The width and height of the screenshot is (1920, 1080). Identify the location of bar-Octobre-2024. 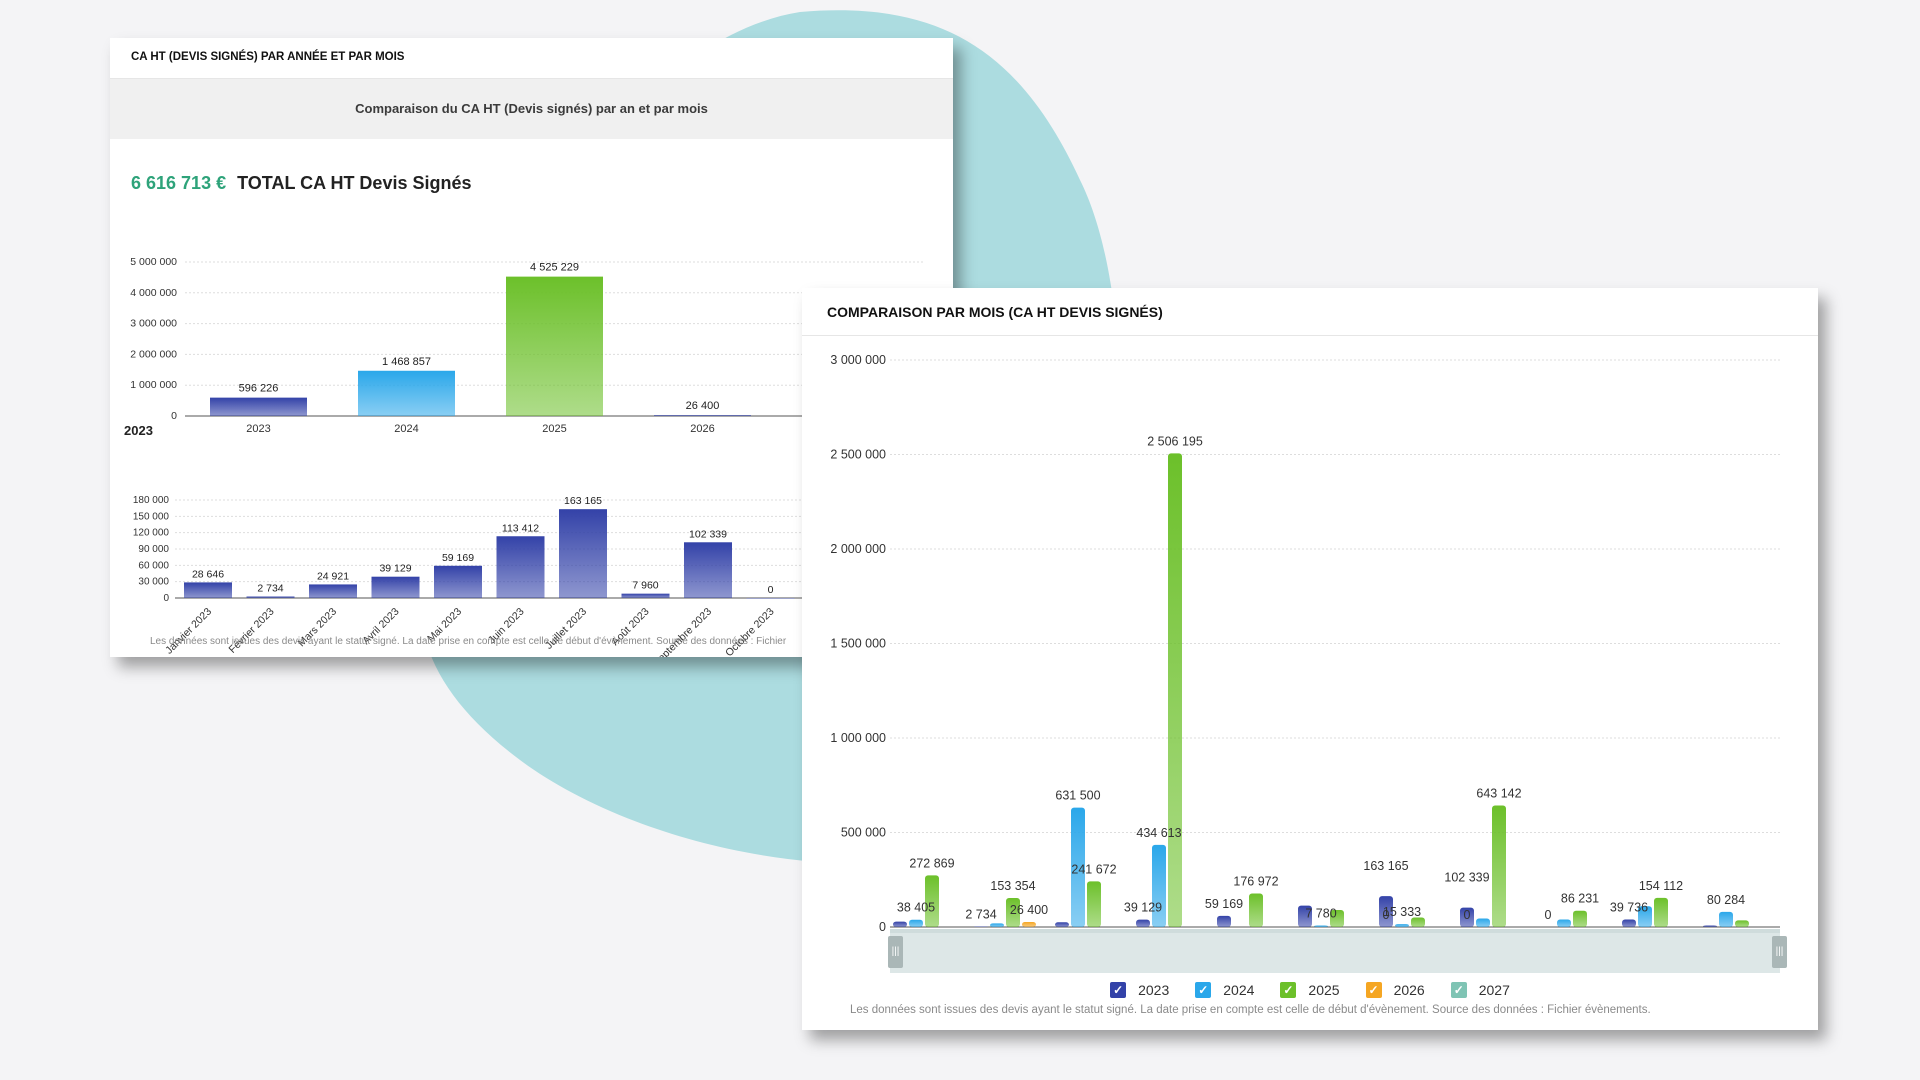
(1564, 923).